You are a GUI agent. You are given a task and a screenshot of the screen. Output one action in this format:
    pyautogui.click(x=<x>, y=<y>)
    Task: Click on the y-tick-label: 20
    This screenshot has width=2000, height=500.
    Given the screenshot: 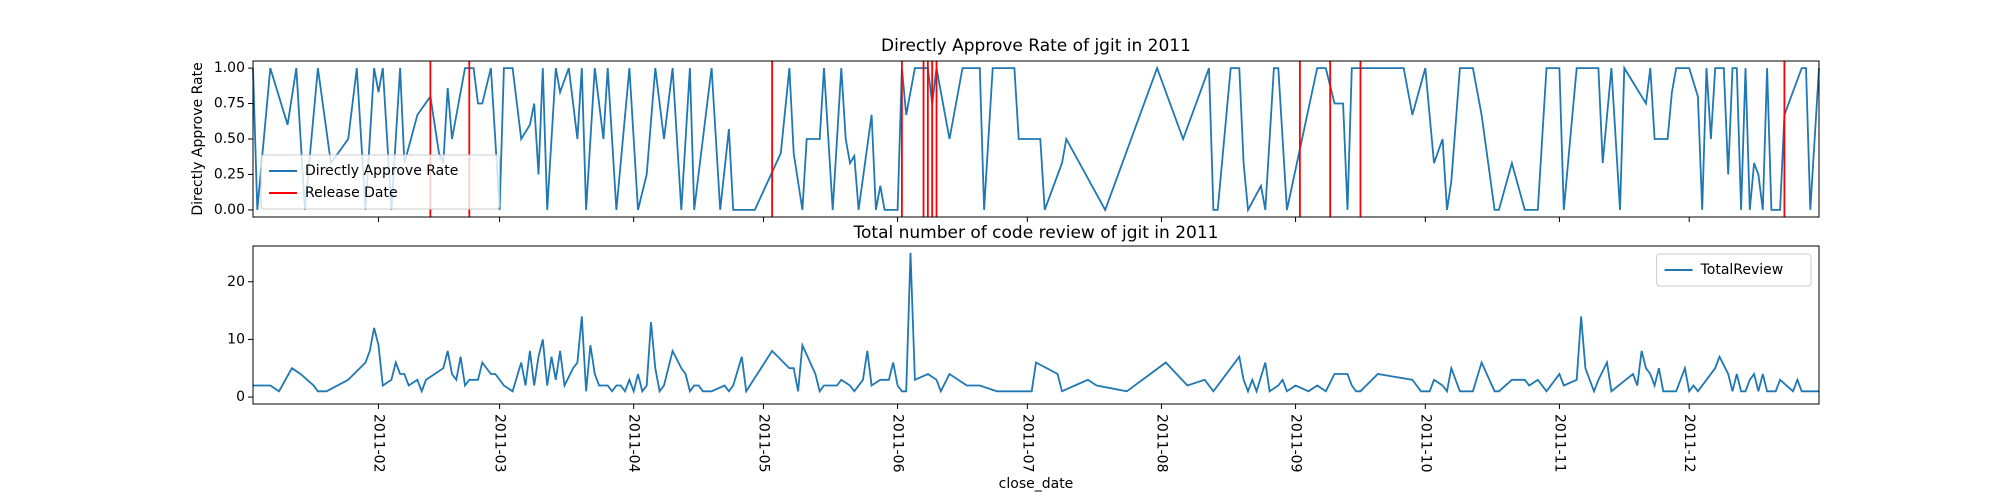 What is the action you would take?
    pyautogui.click(x=236, y=282)
    